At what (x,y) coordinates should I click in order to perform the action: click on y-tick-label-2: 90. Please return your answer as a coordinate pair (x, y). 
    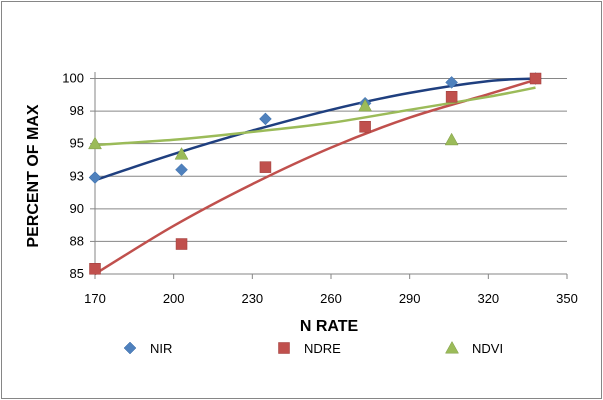
    Looking at the image, I should click on (77, 208).